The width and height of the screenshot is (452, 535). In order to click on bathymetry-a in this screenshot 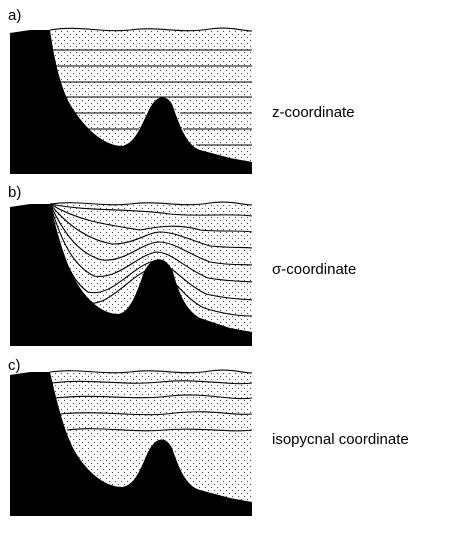, I will do `click(131, 102)`.